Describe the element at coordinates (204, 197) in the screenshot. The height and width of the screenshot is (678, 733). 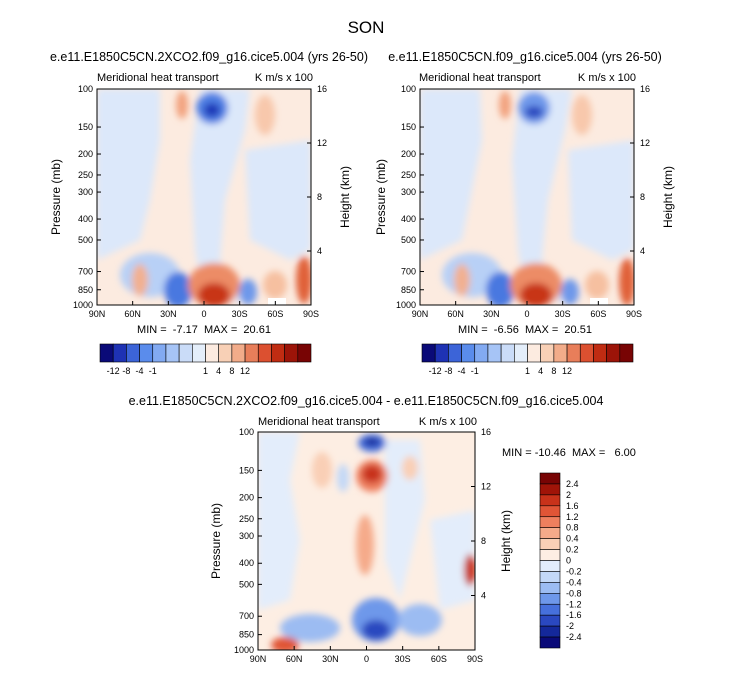
I see `contour-fill` at that location.